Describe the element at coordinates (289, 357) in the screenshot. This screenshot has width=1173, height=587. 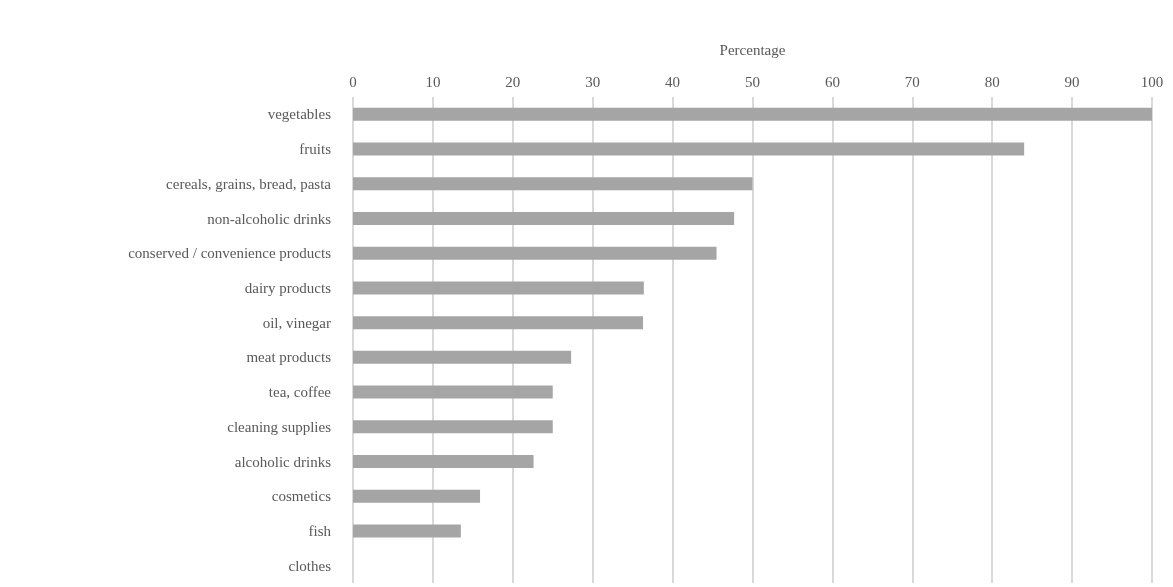
I see `y-tick-label: meat products` at that location.